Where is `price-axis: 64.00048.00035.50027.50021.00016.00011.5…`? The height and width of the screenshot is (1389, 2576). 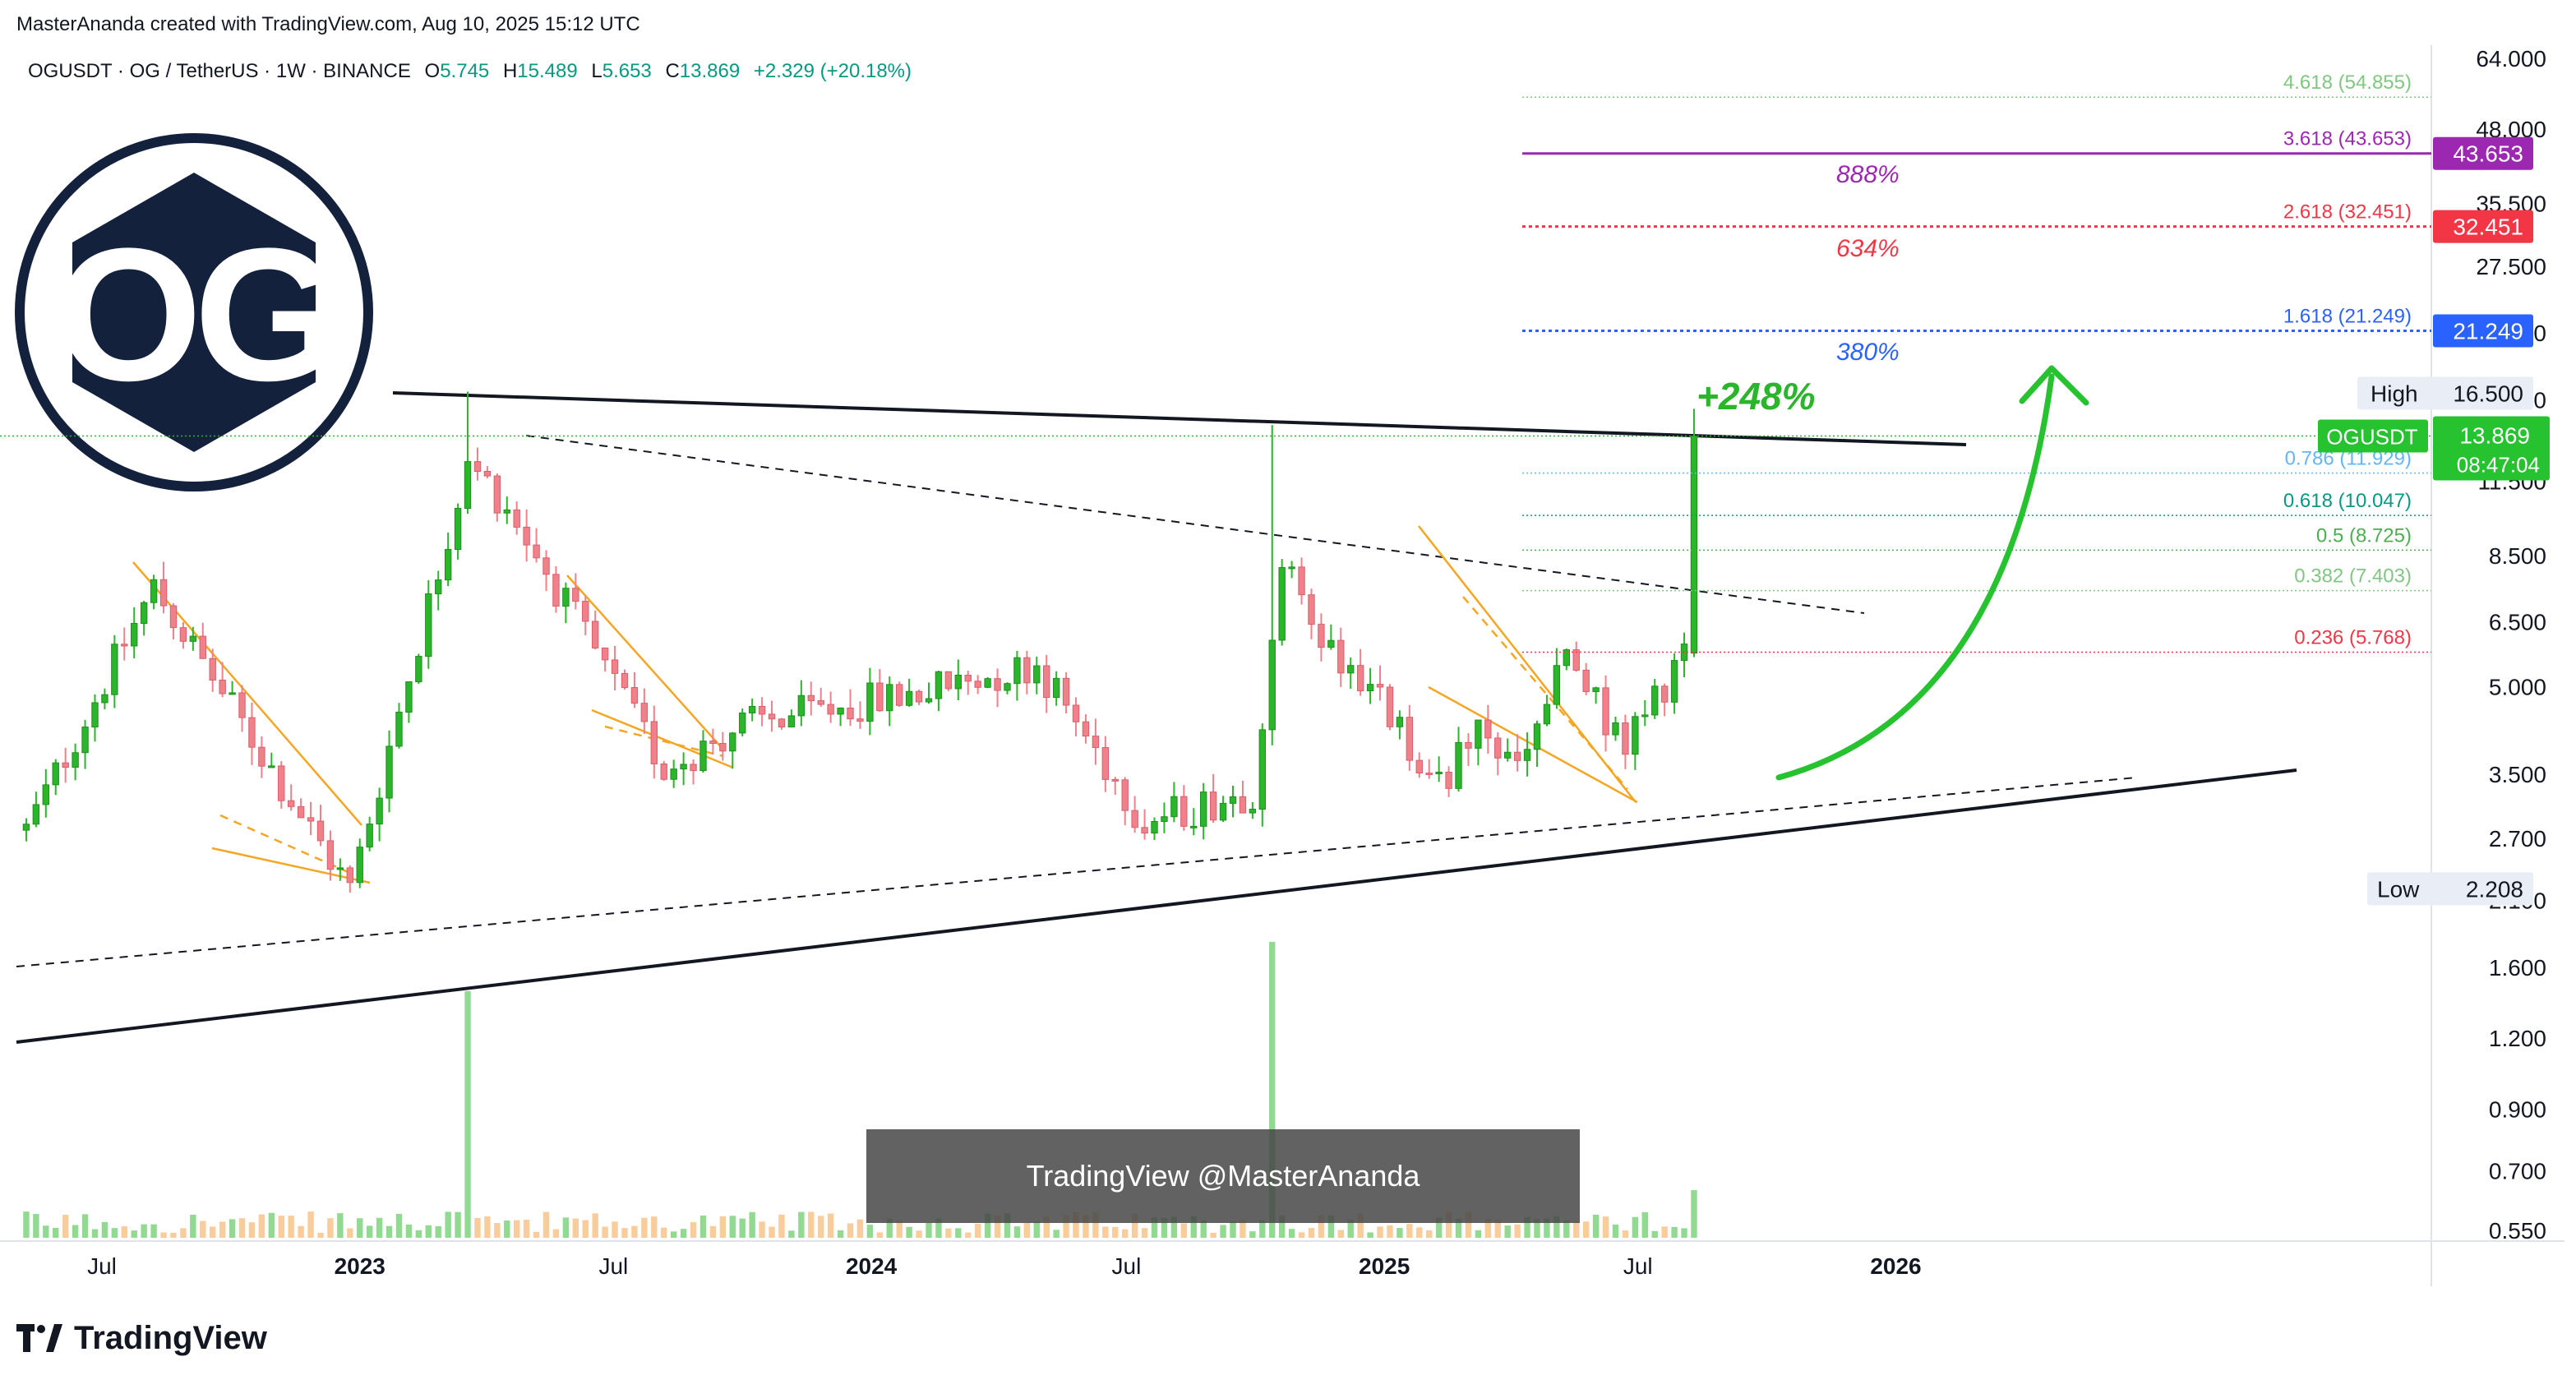
price-axis: 64.00048.00035.50027.50021.00016.00011.5… is located at coordinates (2511, 645).